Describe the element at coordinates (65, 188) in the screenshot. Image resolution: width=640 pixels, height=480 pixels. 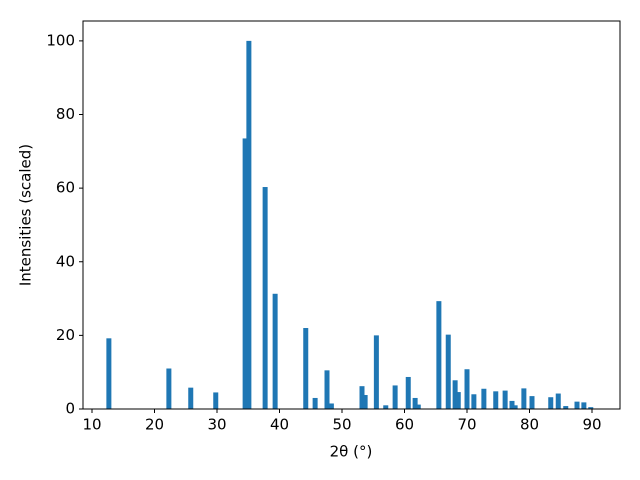
I see `y-tick-label: 60` at that location.